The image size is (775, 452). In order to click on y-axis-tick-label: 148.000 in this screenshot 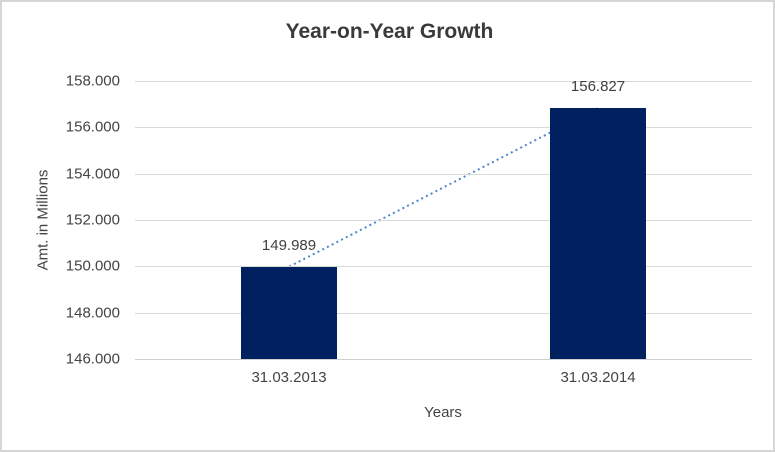, I will do `click(92, 313)`.